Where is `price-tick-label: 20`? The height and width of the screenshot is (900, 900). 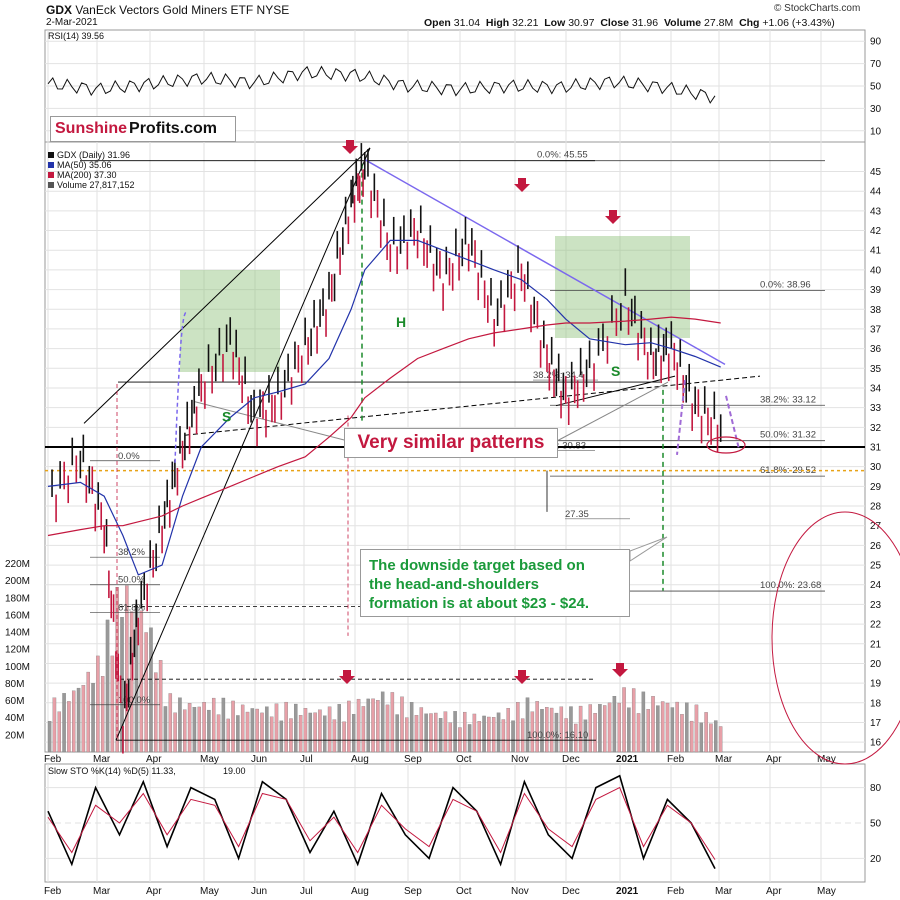
price-tick-label: 20 is located at coordinates (876, 664).